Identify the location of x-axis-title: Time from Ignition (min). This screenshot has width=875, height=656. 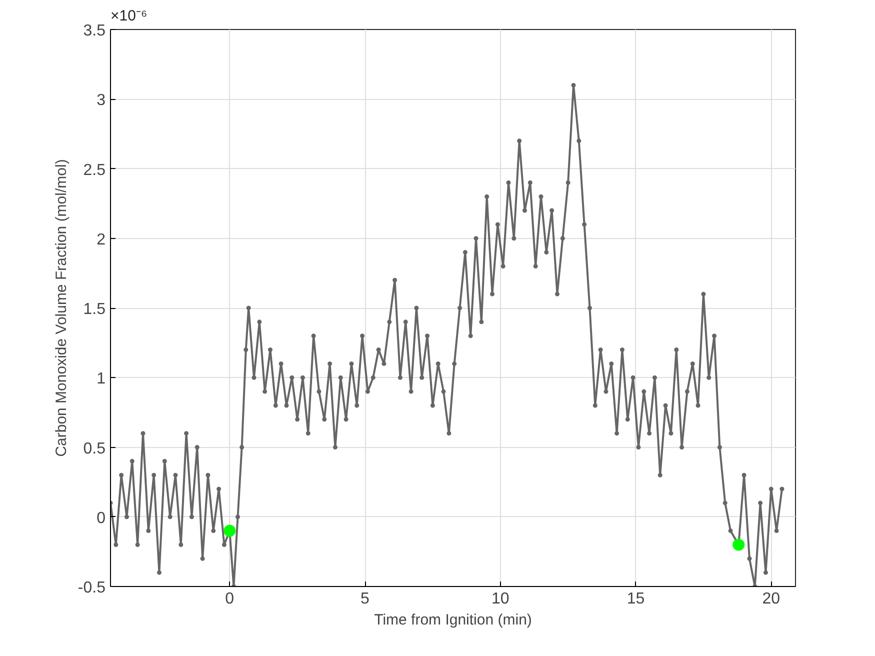
(453, 620).